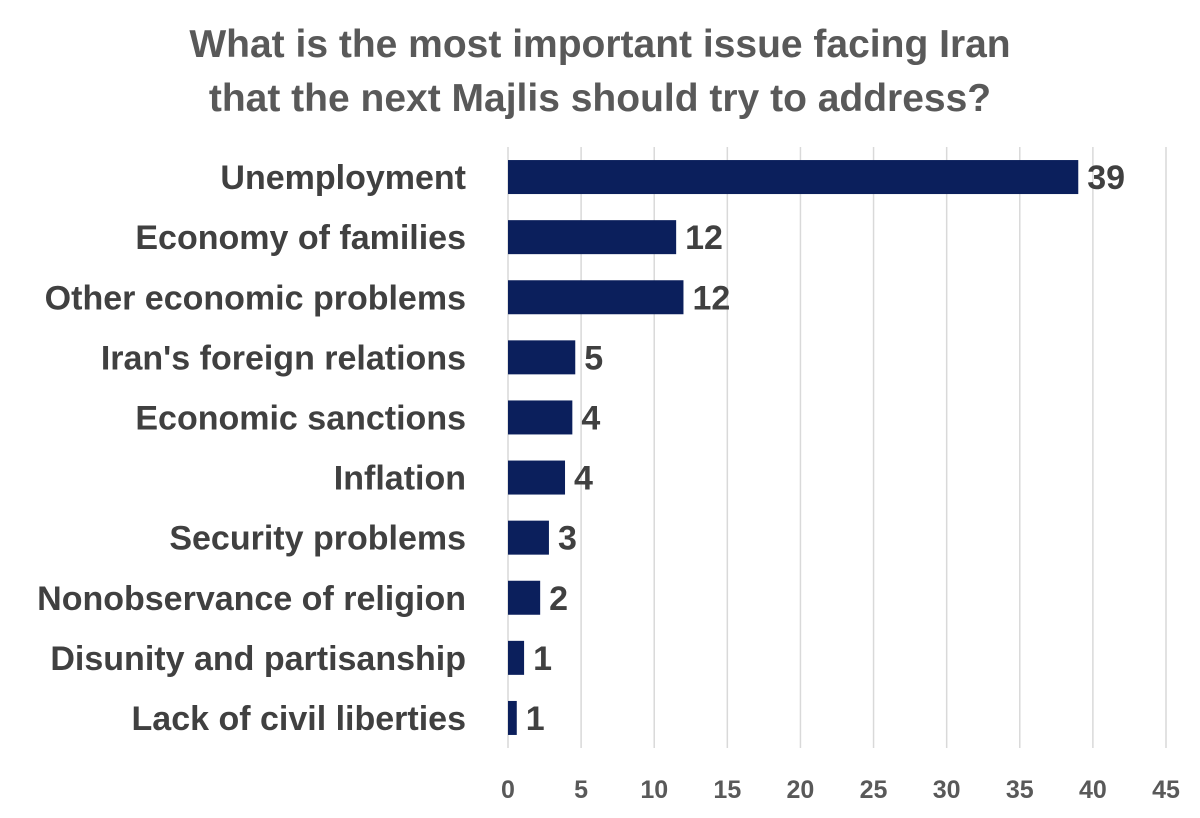  Describe the element at coordinates (317, 539) in the screenshot. I see `category-label-7: Security problems` at that location.